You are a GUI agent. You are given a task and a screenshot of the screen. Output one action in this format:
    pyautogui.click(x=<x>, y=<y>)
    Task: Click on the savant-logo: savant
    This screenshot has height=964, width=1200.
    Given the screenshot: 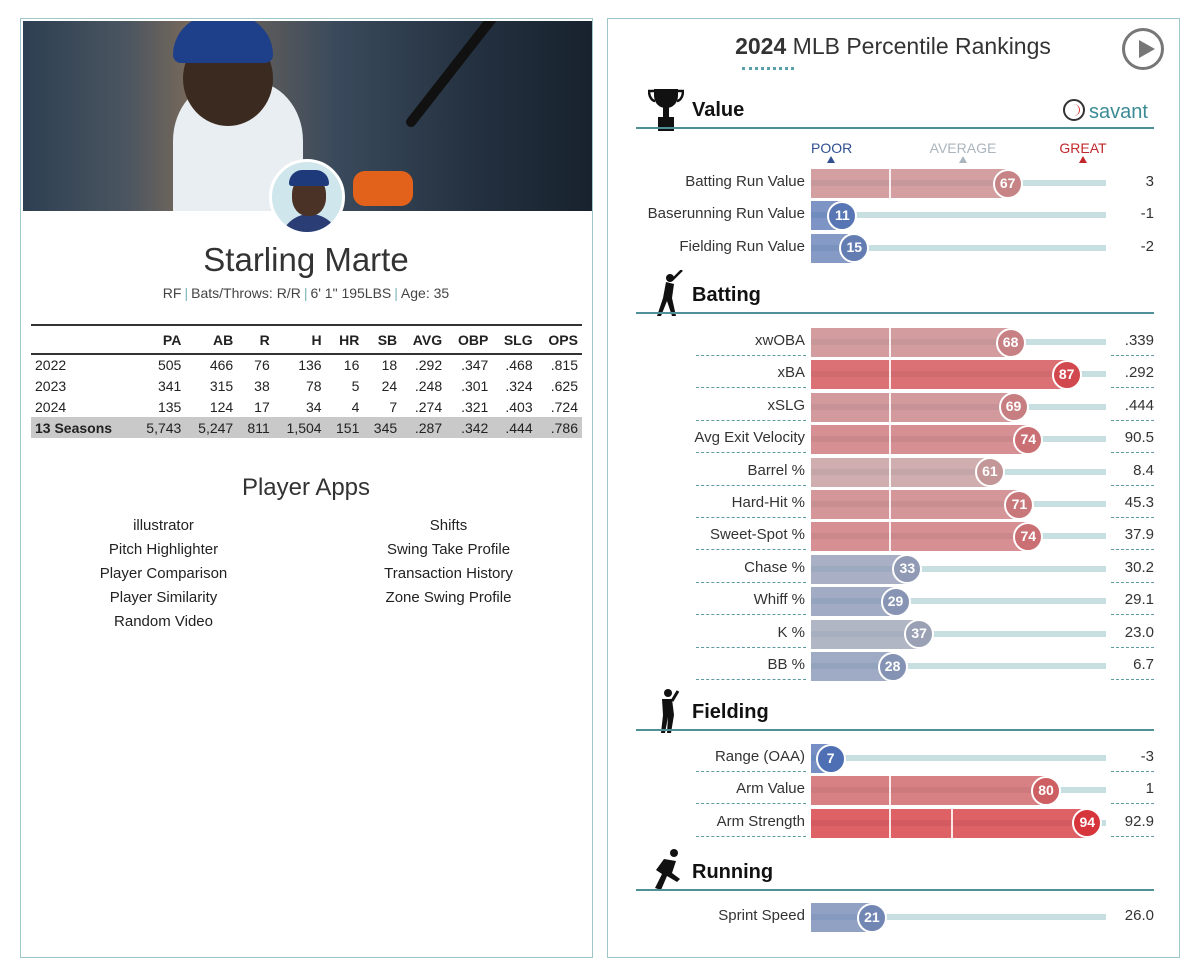 What is the action you would take?
    pyautogui.click(x=1105, y=111)
    